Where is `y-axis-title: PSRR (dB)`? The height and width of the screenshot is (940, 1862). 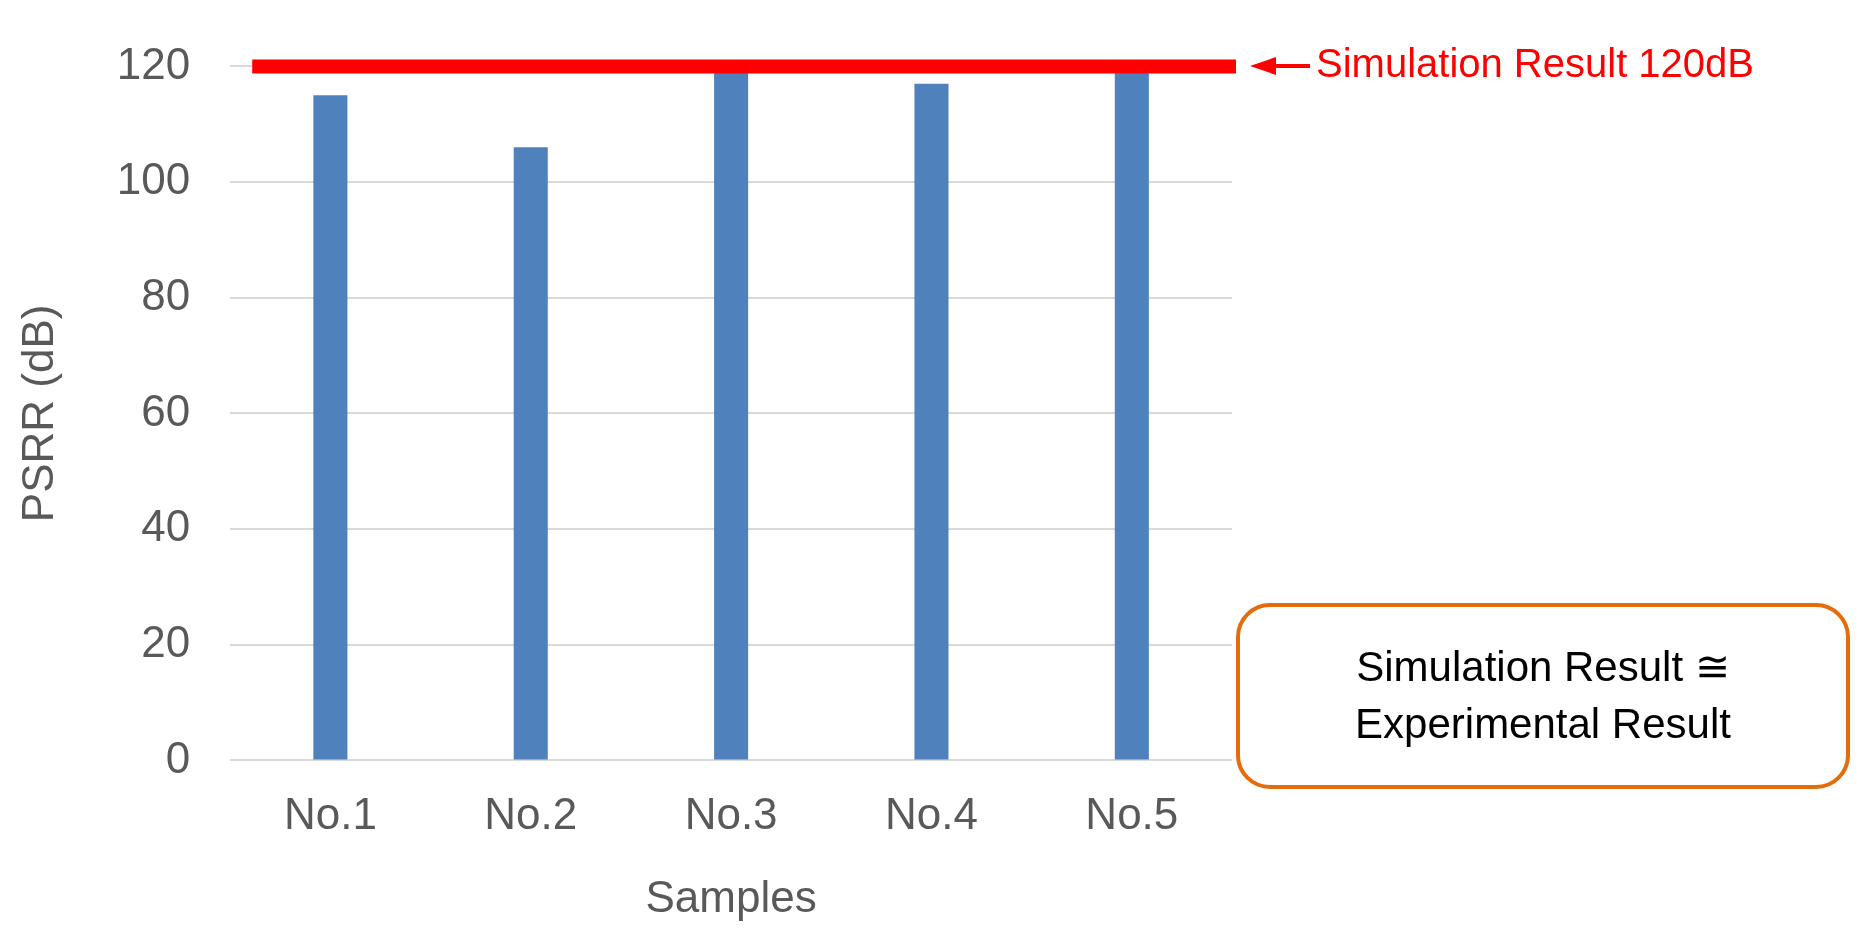
y-axis-title: PSRR (dB) is located at coordinates (37, 413).